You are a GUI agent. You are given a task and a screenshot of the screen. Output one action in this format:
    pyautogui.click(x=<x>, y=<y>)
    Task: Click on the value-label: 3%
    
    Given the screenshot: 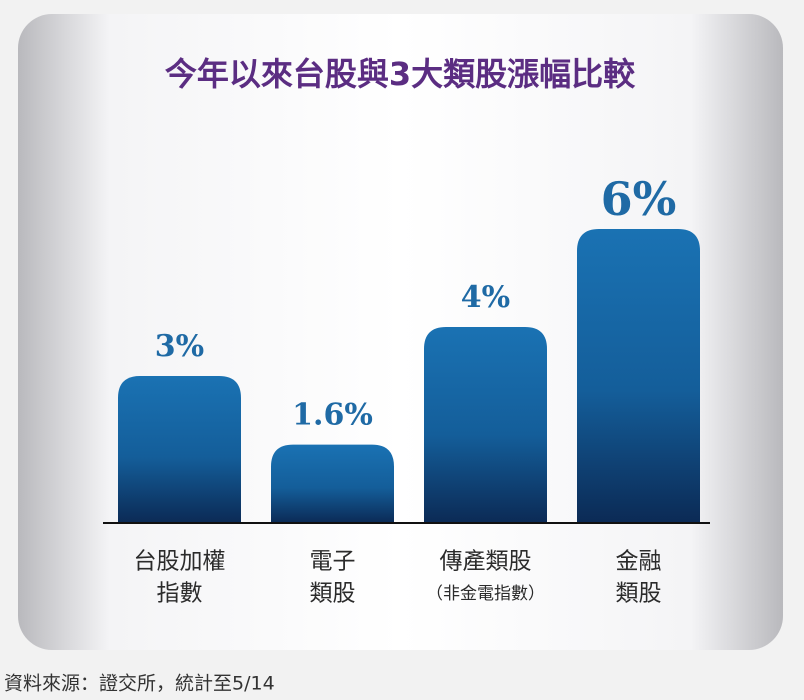 What is the action you would take?
    pyautogui.click(x=179, y=346)
    